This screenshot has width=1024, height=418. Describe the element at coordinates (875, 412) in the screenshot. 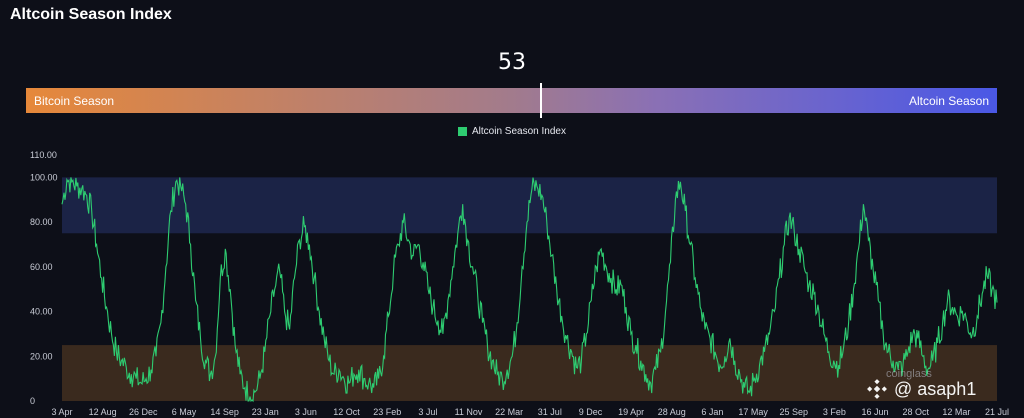

I see `x-tick-label: 16 Jun` at that location.